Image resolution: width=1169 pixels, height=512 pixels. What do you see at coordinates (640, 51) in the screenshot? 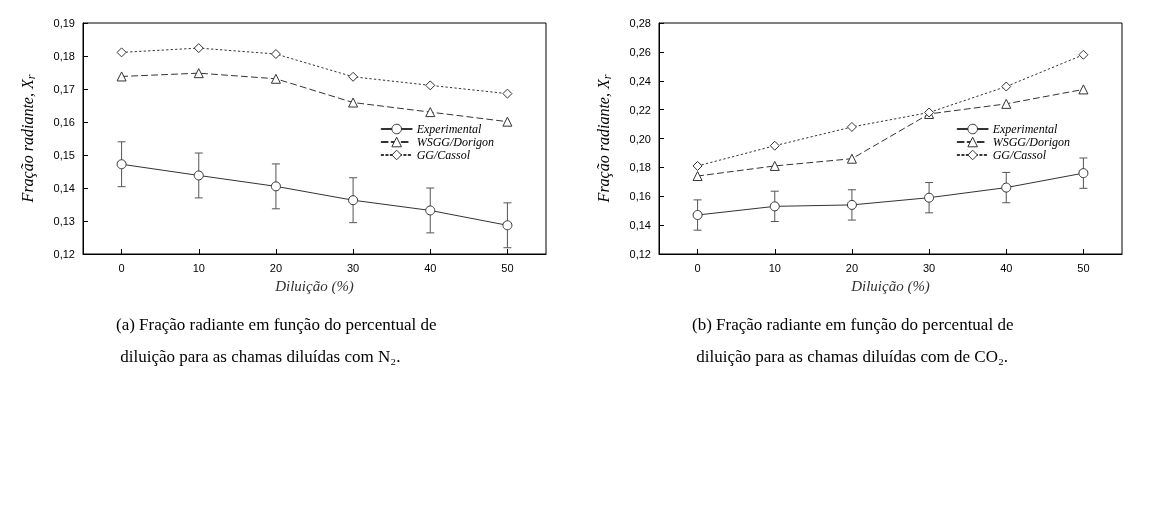
I see `y-tick-label: 0,26` at bounding box center [640, 51].